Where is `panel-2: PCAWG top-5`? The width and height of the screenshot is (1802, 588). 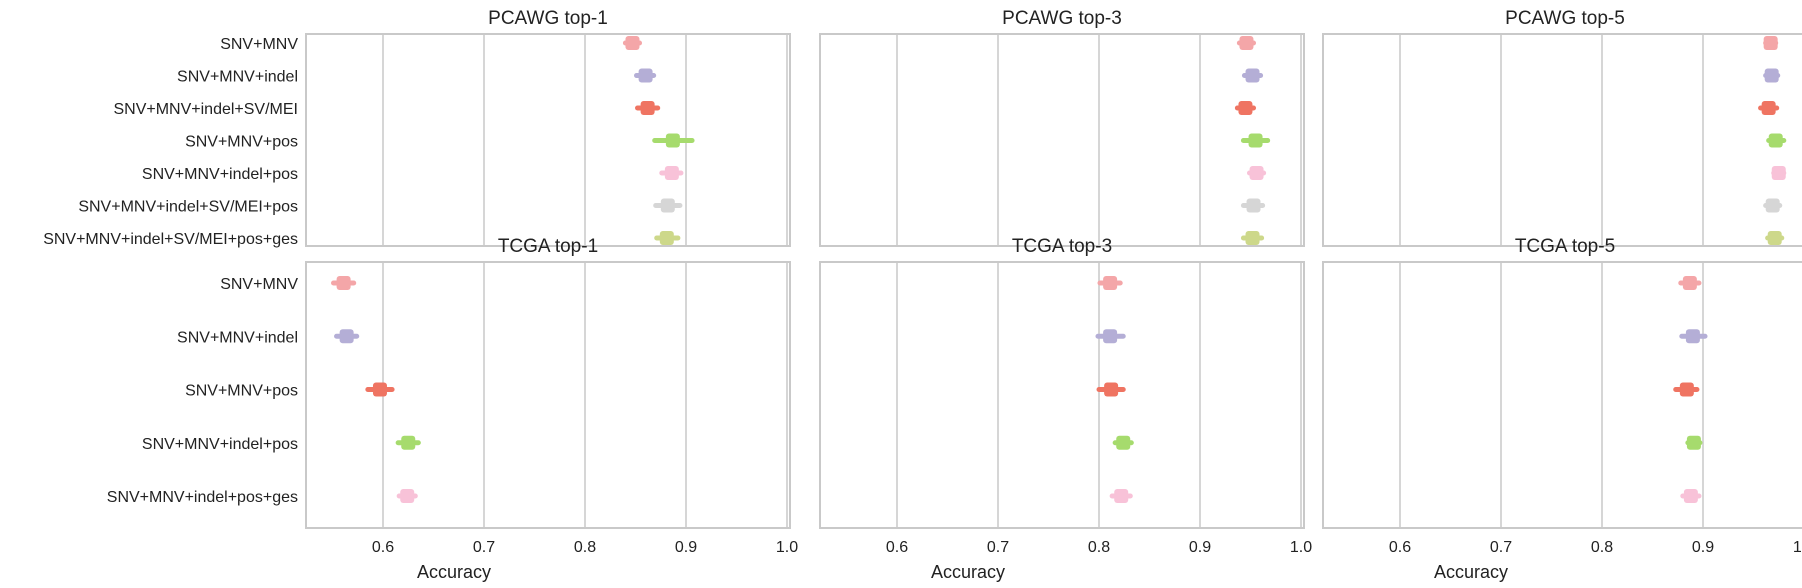 panel-2: PCAWG top-5 is located at coordinates (1562, 127).